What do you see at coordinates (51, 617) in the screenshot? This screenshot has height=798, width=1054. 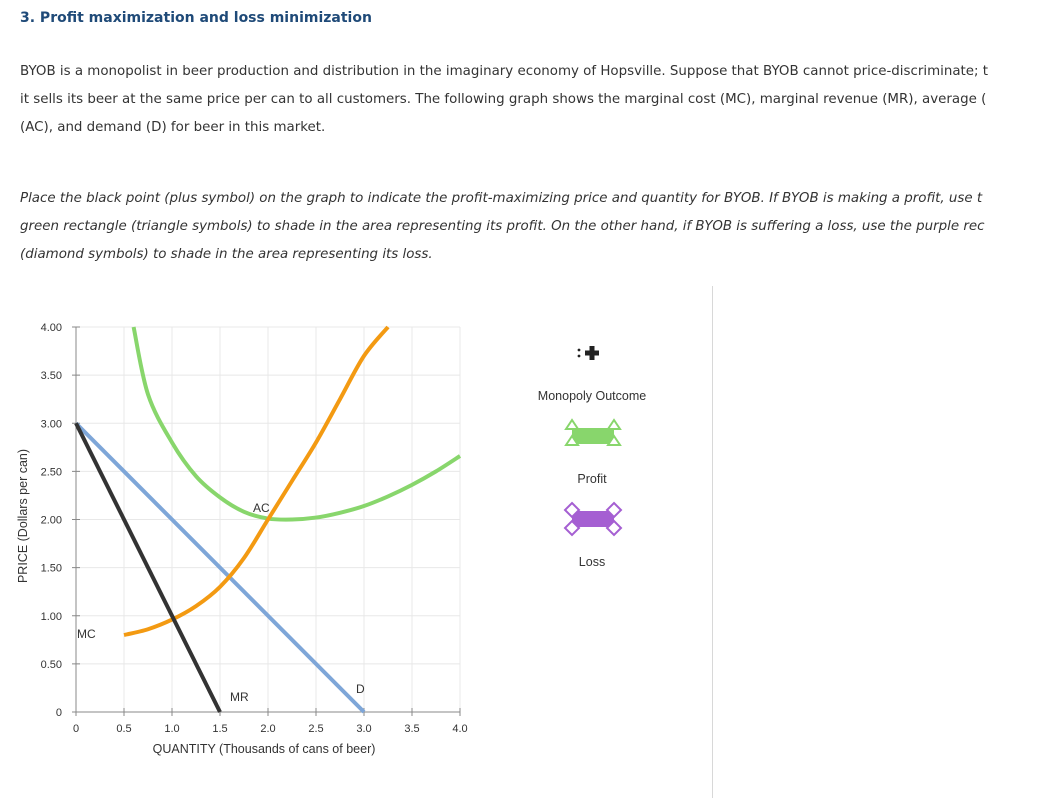 I see `y-tick-label: 1.00` at bounding box center [51, 617].